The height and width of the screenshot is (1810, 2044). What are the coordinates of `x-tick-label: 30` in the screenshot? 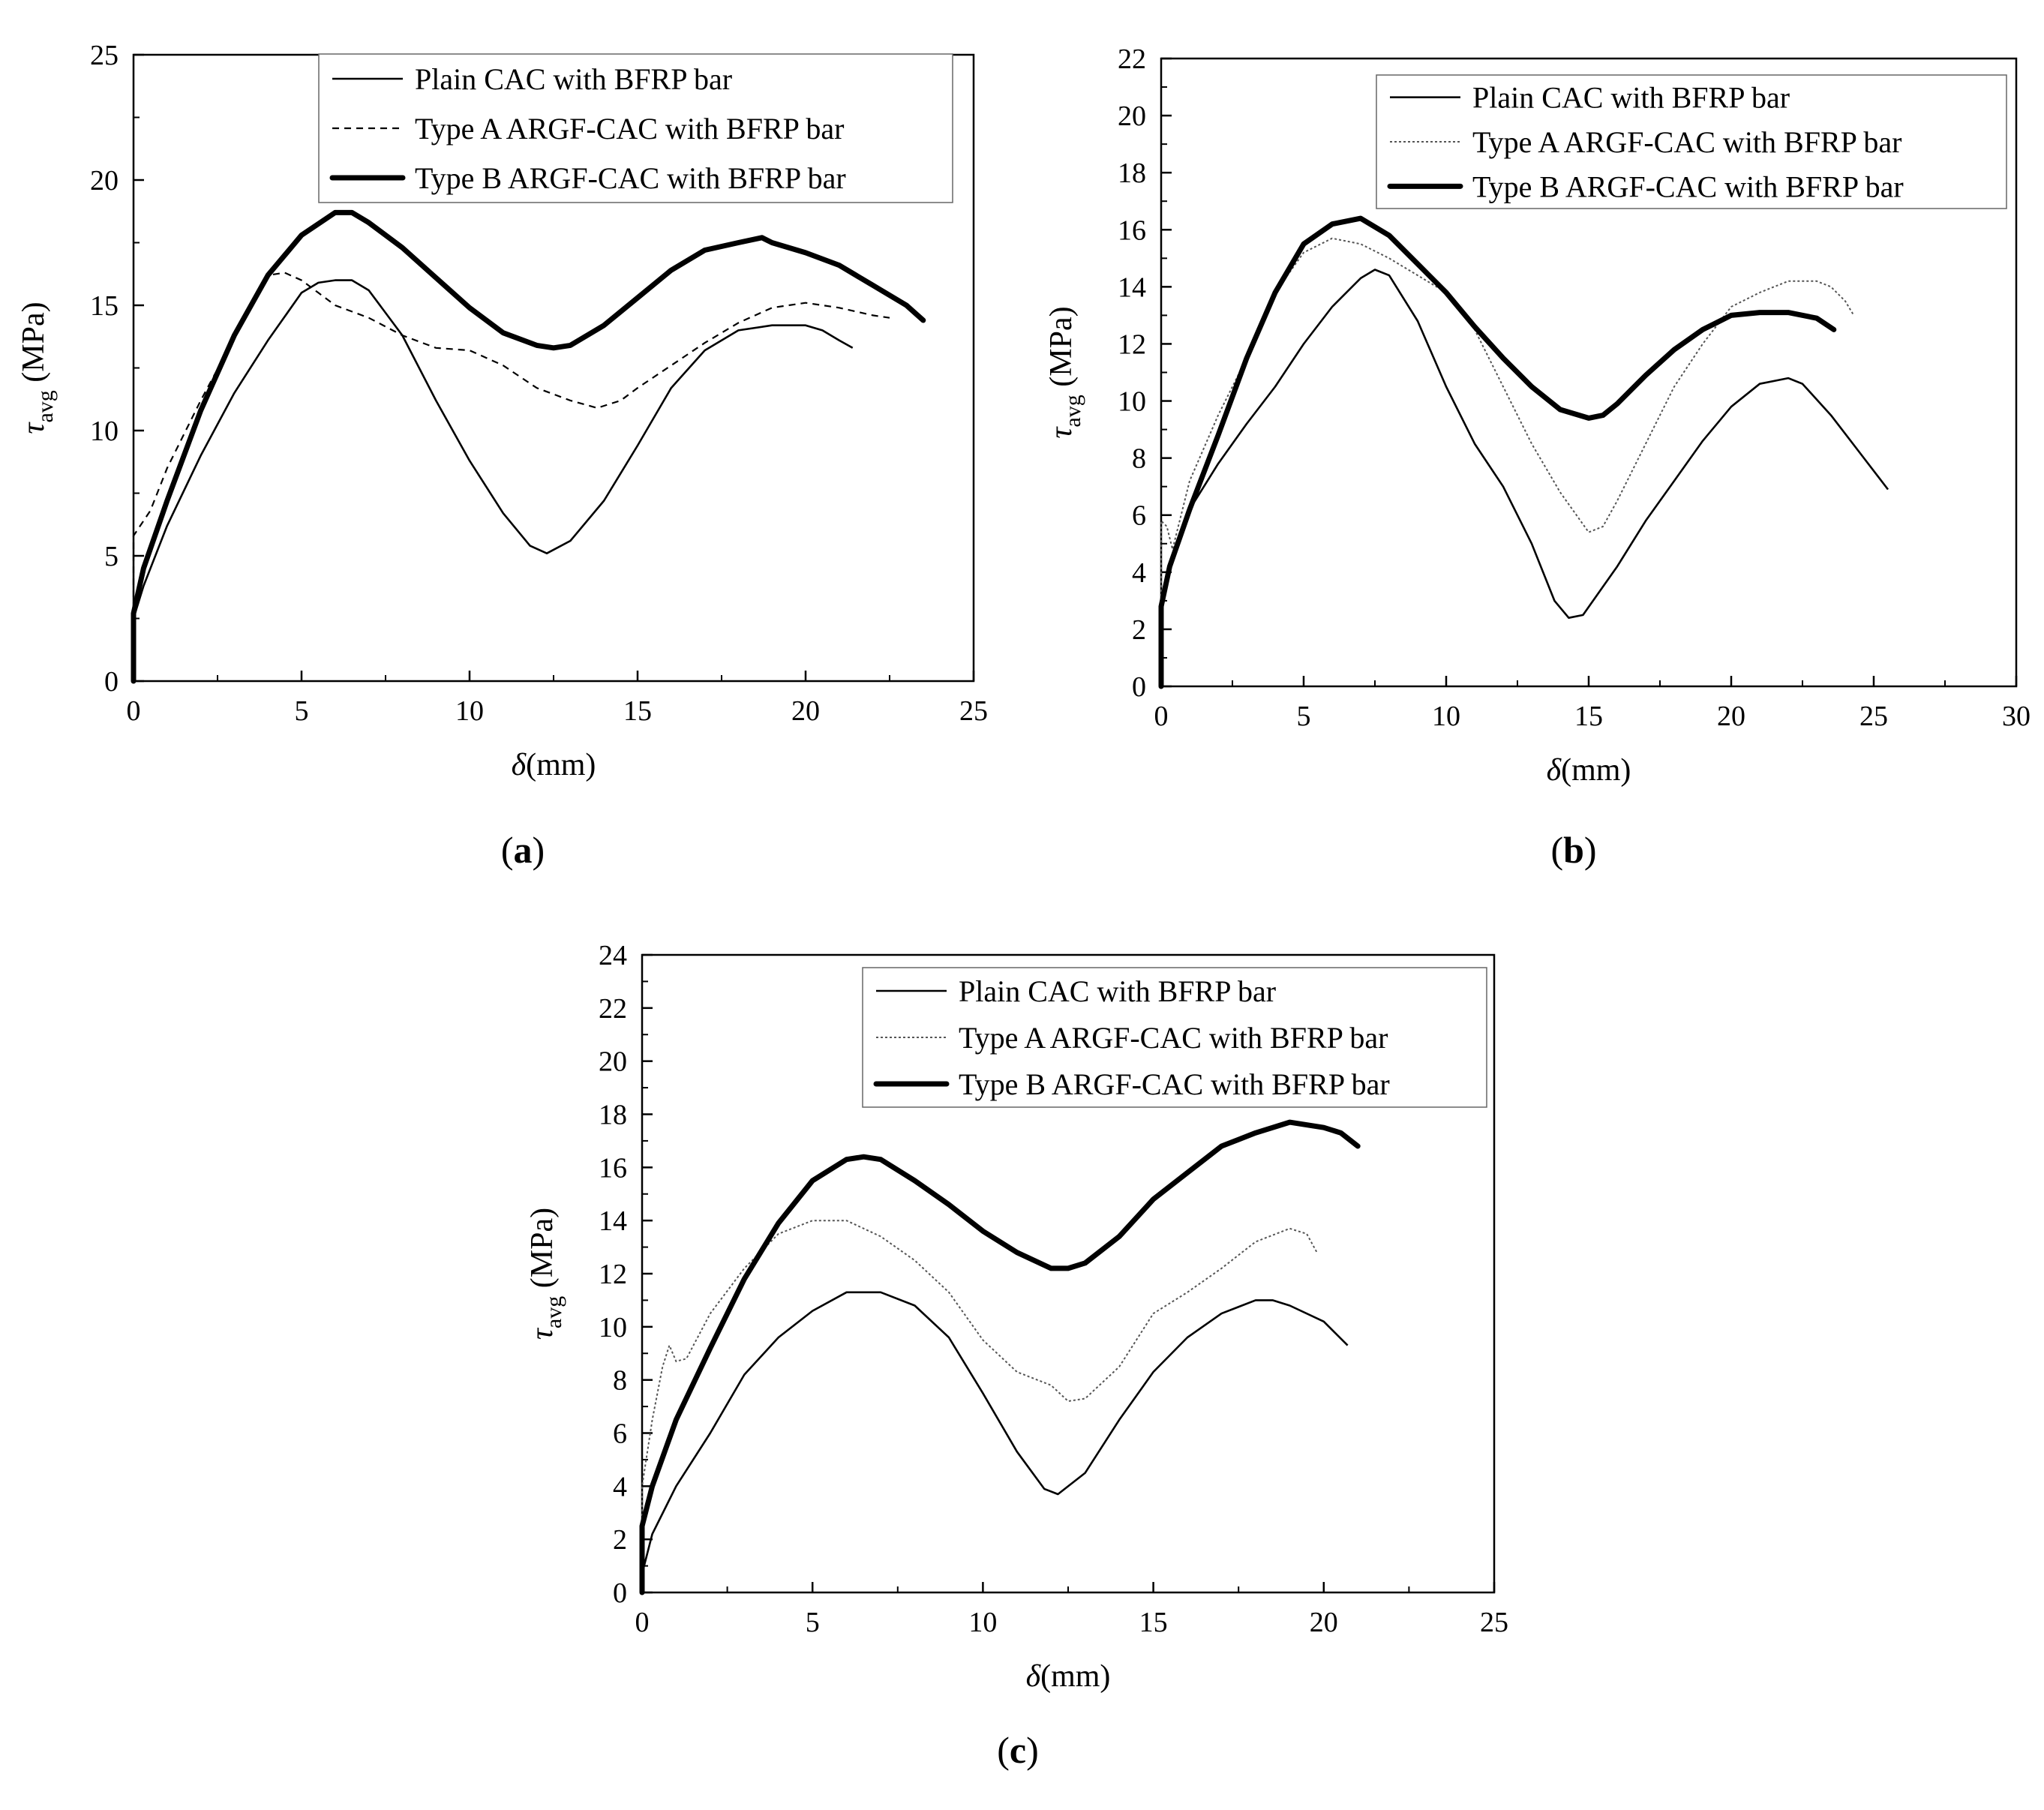 It's located at (2016, 716).